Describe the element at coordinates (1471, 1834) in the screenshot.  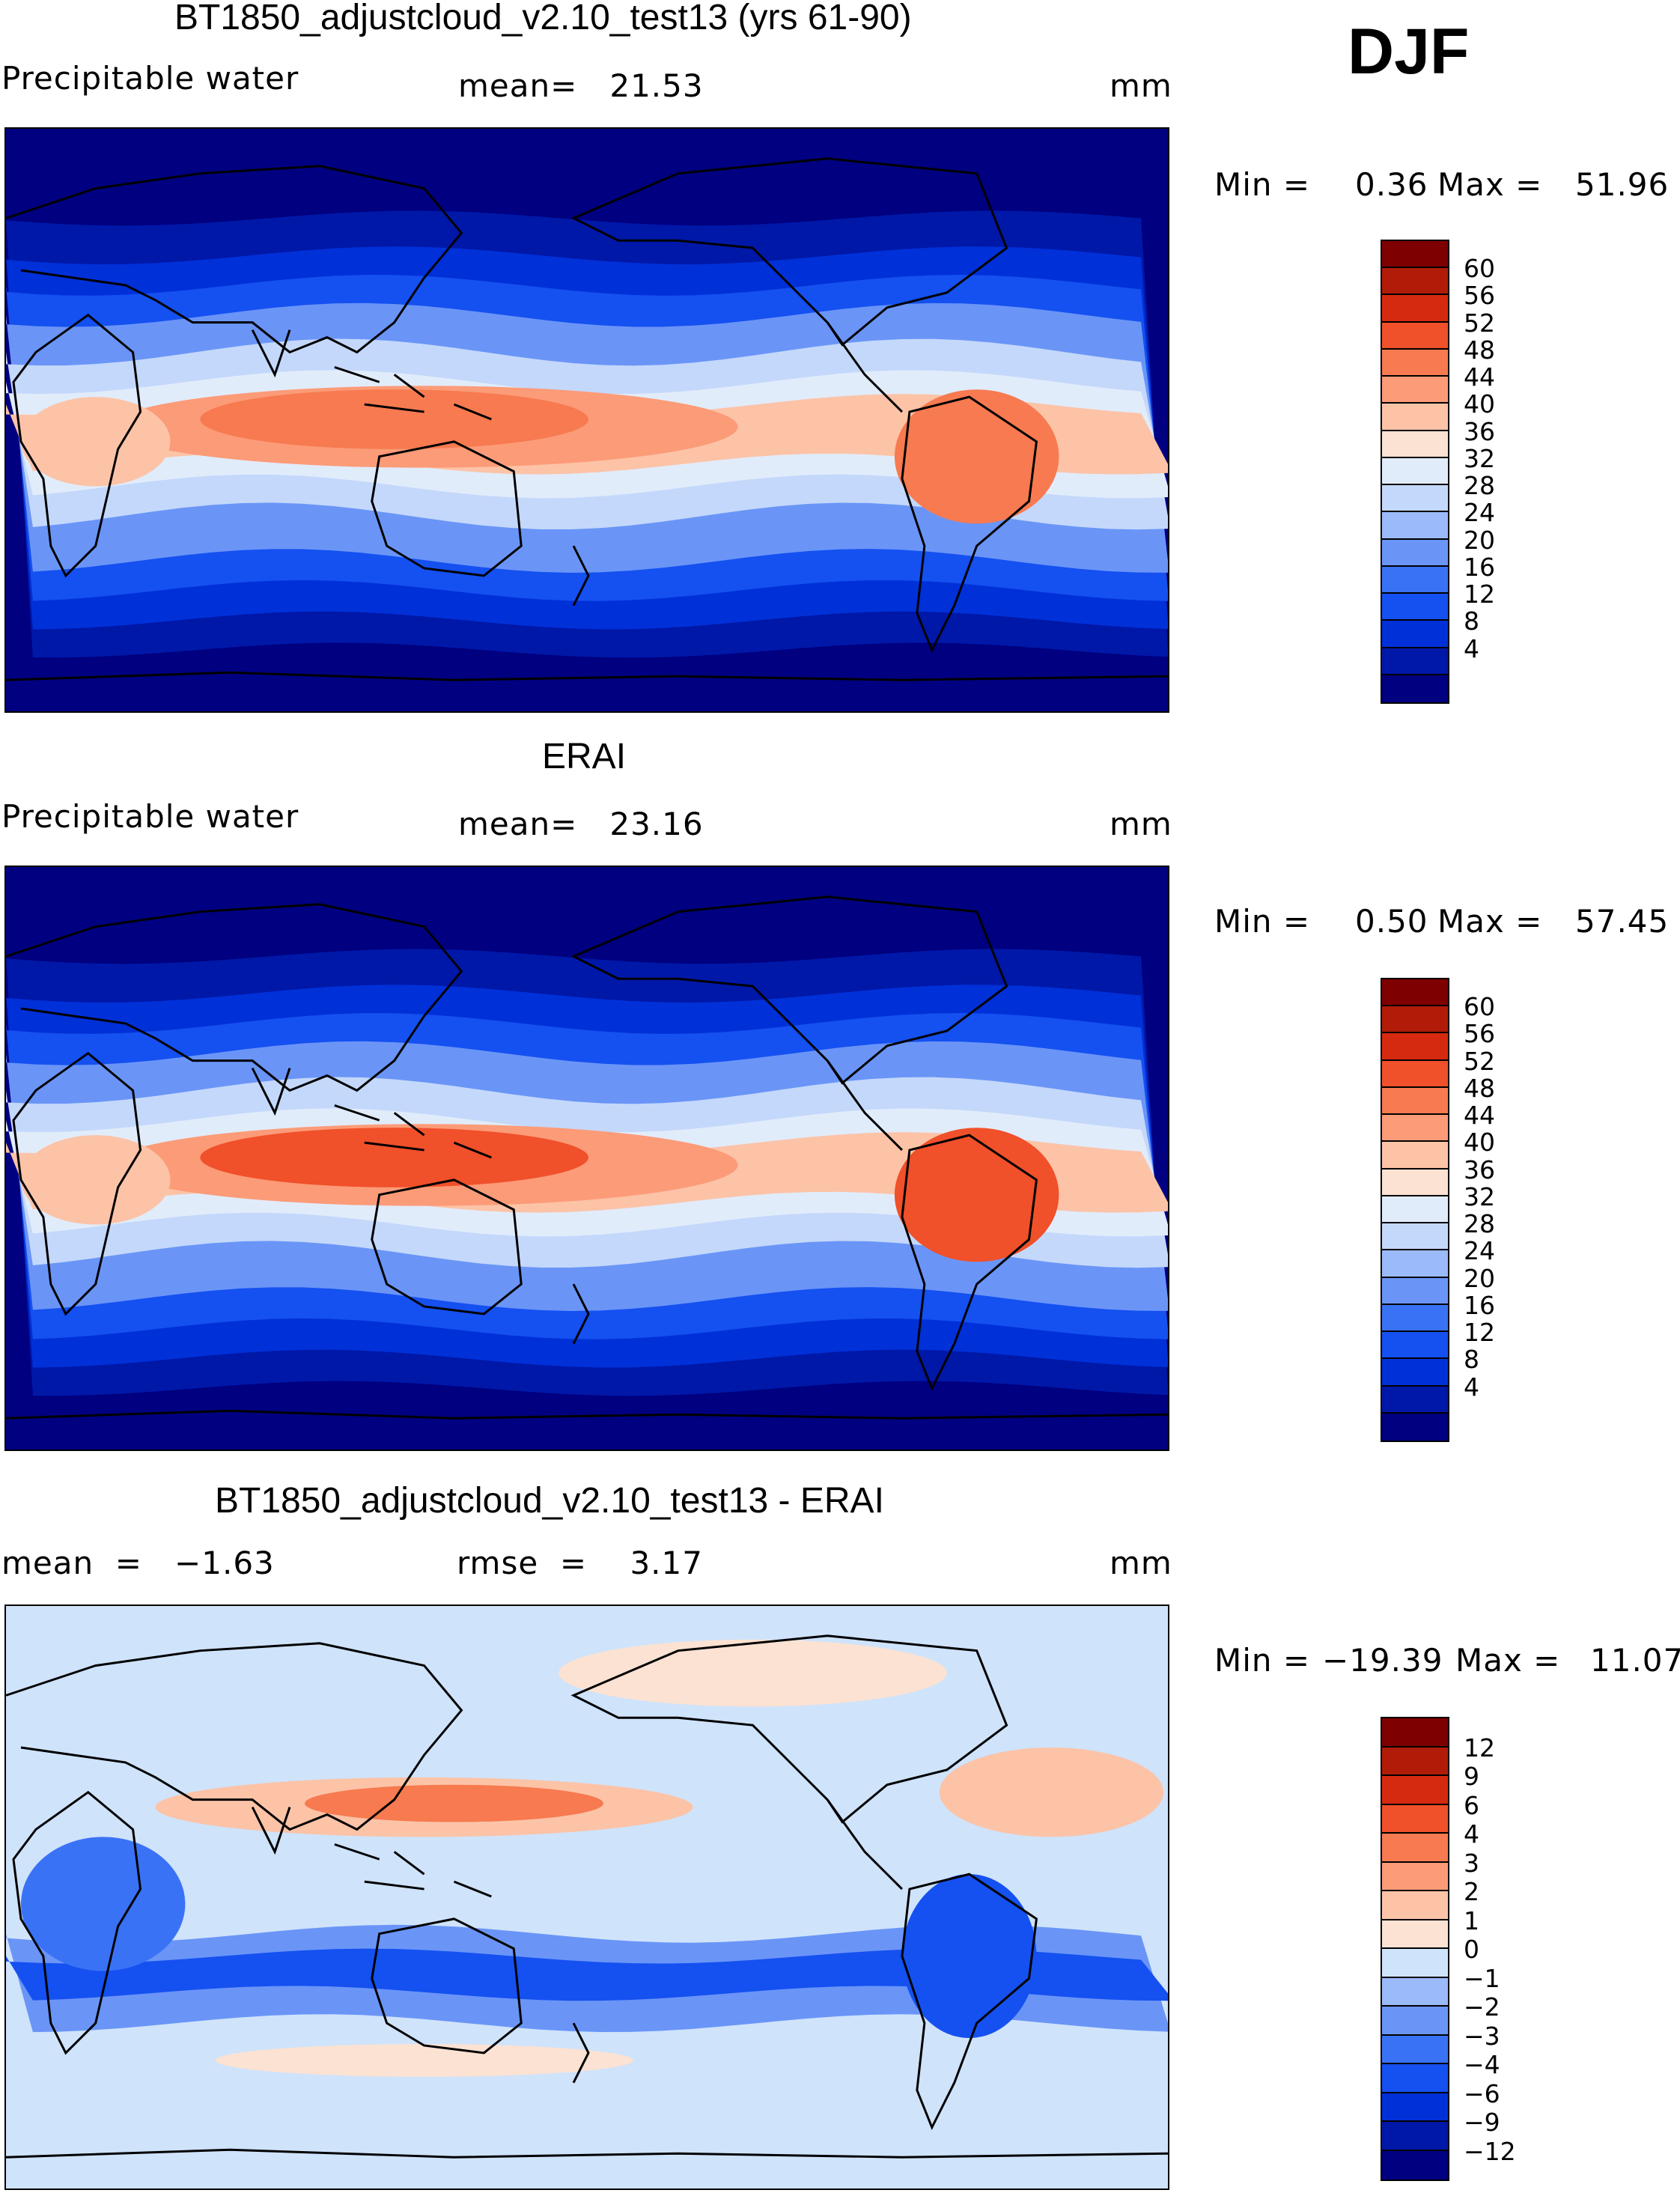
I see `colorbar-tick-label: 4` at that location.